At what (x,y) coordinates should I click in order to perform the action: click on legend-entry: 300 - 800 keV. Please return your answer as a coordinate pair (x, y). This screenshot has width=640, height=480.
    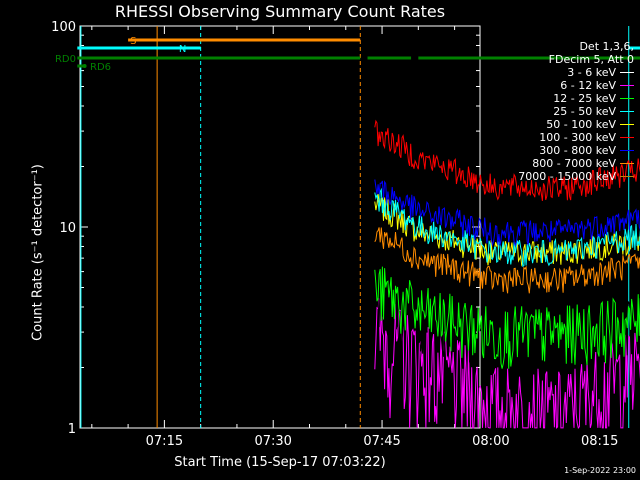
    Looking at the image, I should click on (560, 150).